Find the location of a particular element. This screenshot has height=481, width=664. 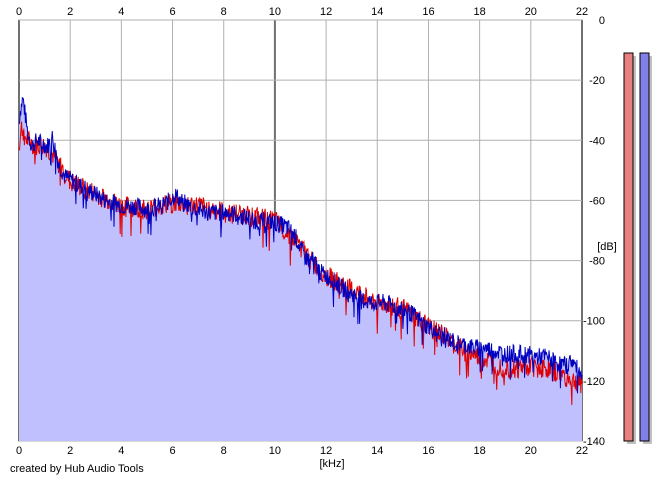

x-tick-label-bottom: 16 is located at coordinates (428, 451).